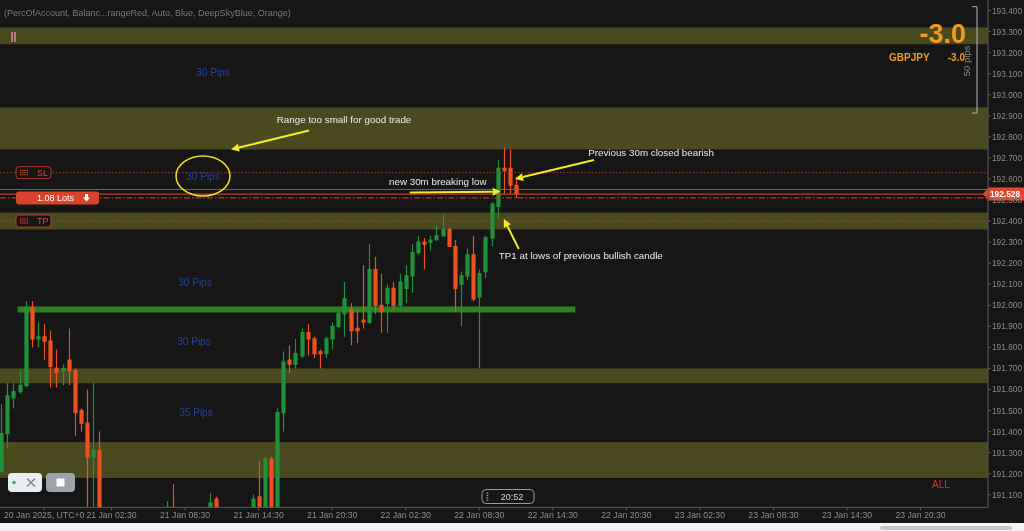 Image resolution: width=1024 pixels, height=531 pixels. Describe the element at coordinates (651, 153) in the screenshot. I see `annotation: Previous 30m closed bearish` at that location.